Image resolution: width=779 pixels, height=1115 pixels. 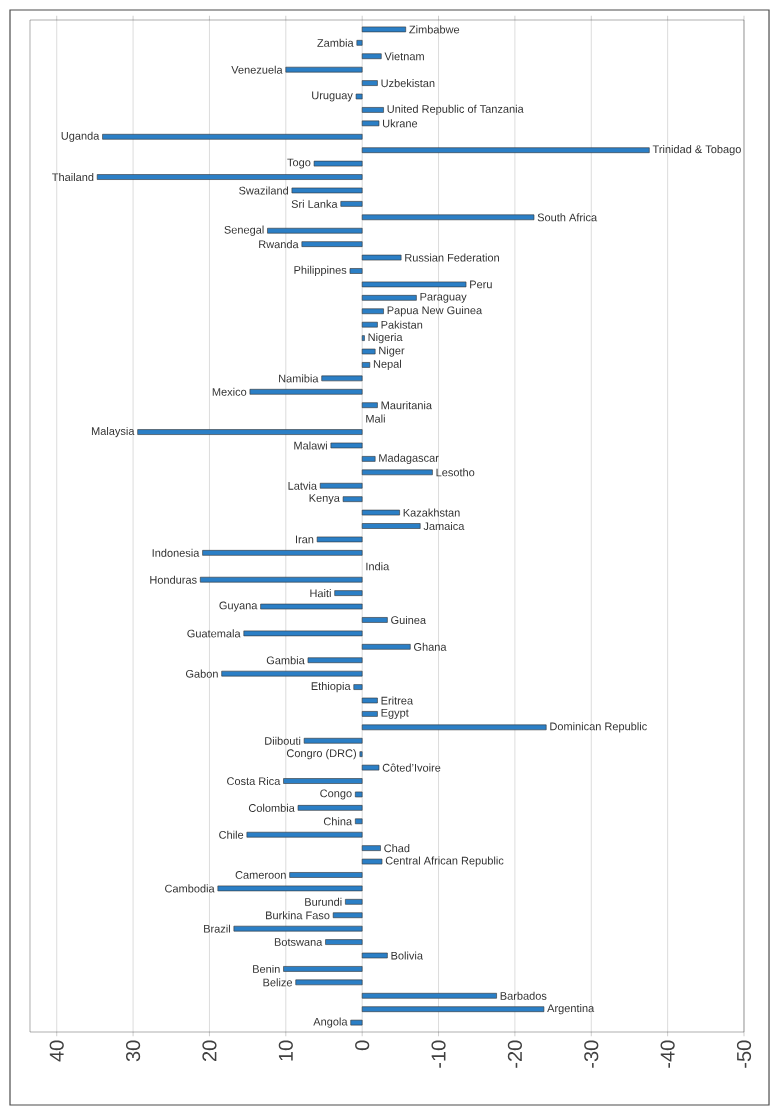 I want to click on y-tick-label: Uganda, so click(x=80, y=136).